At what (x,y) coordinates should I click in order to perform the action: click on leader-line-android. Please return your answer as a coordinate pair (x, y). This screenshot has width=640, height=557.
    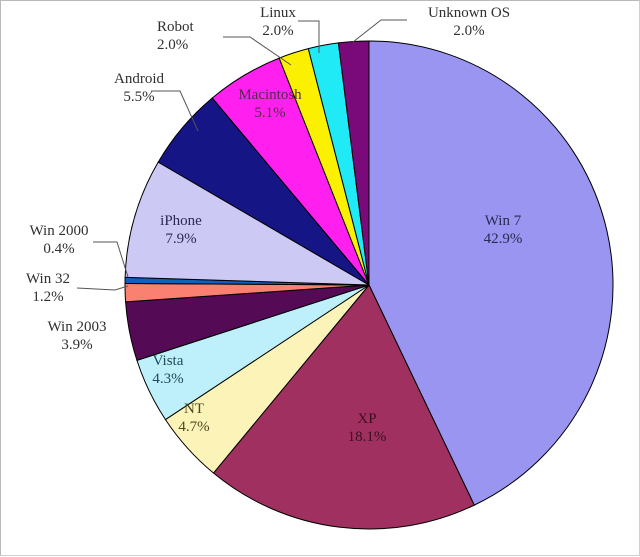
    Looking at the image, I should click on (175, 111).